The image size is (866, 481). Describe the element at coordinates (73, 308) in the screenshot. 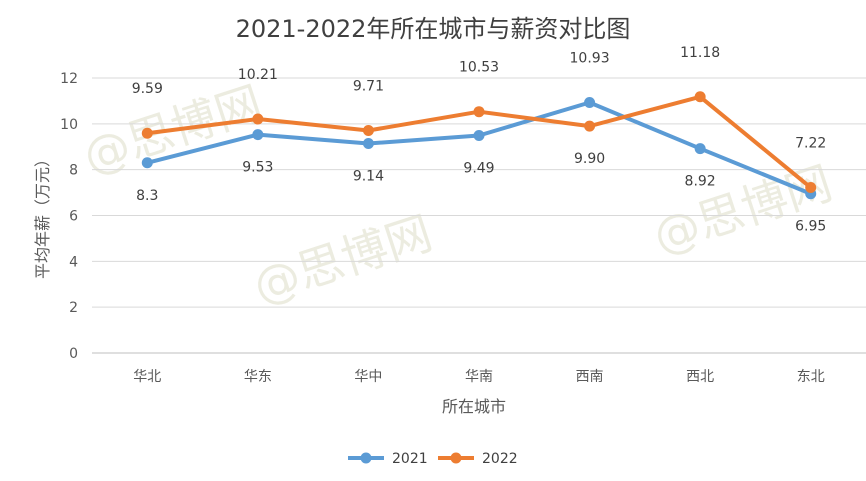

I see `y-tick-label: 2` at that location.